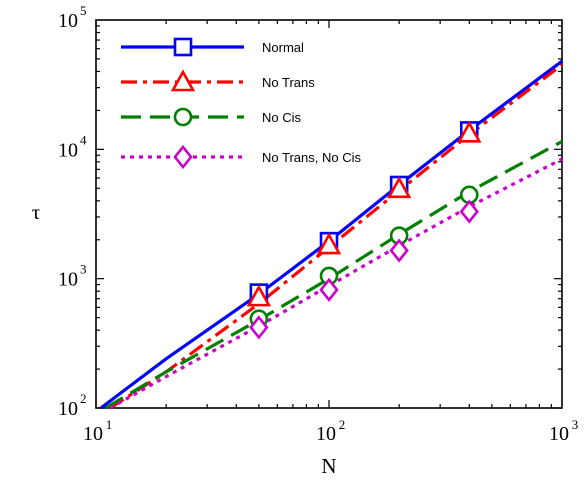  I want to click on y-tick-exponent: 2, so click(83, 398).